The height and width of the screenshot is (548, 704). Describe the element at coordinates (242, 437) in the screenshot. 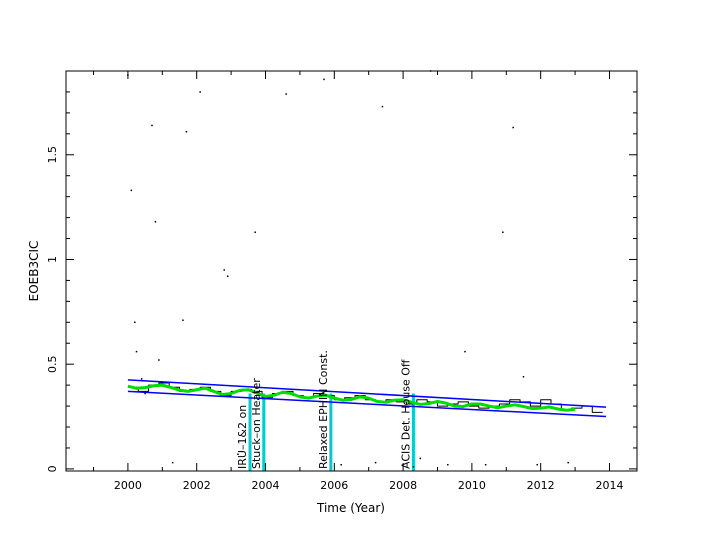

I see `event-marker-label: IRU–1&2 on` at that location.